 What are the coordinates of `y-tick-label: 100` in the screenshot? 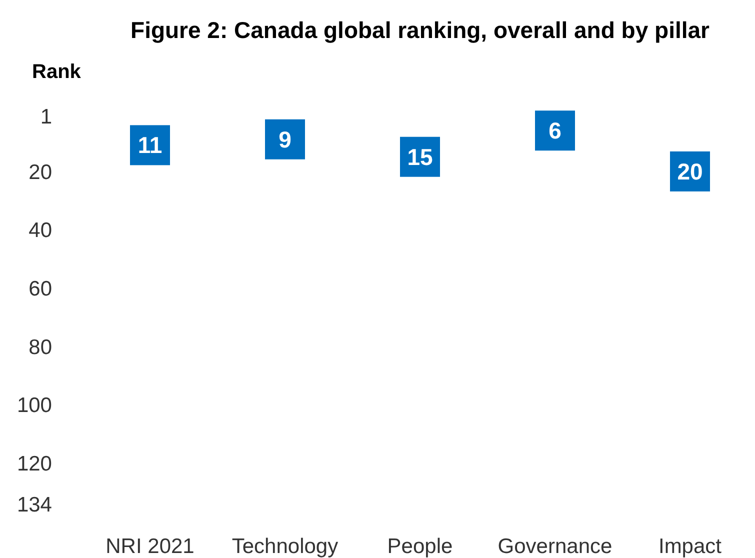 It's located at (34, 406).